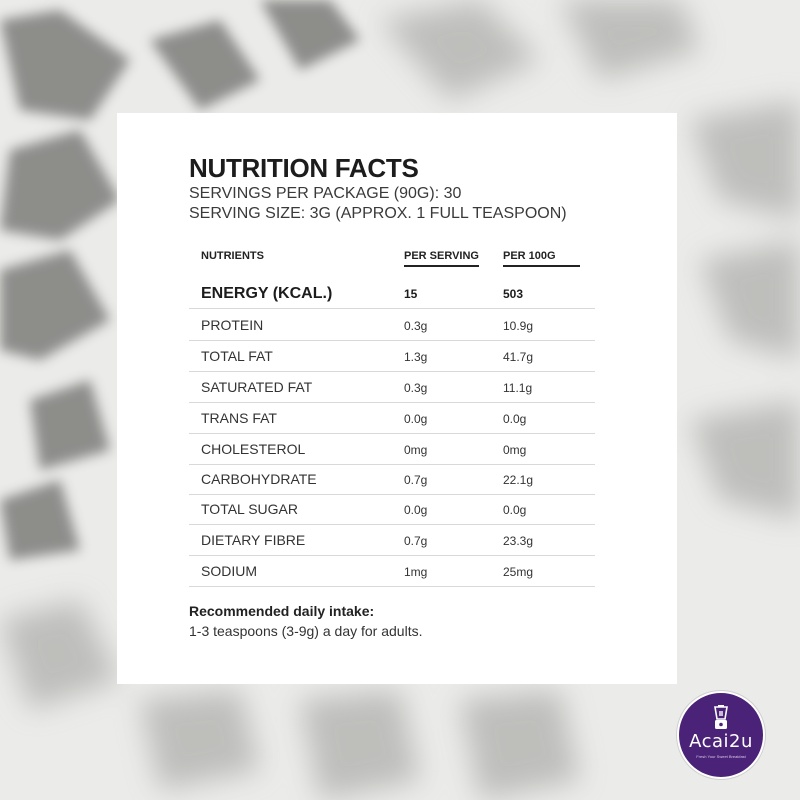 This screenshot has width=800, height=800. Describe the element at coordinates (392, 418) in the screenshot. I see `table-row-trans-fat: TRANS FAT 0.0g 0.0g` at that location.